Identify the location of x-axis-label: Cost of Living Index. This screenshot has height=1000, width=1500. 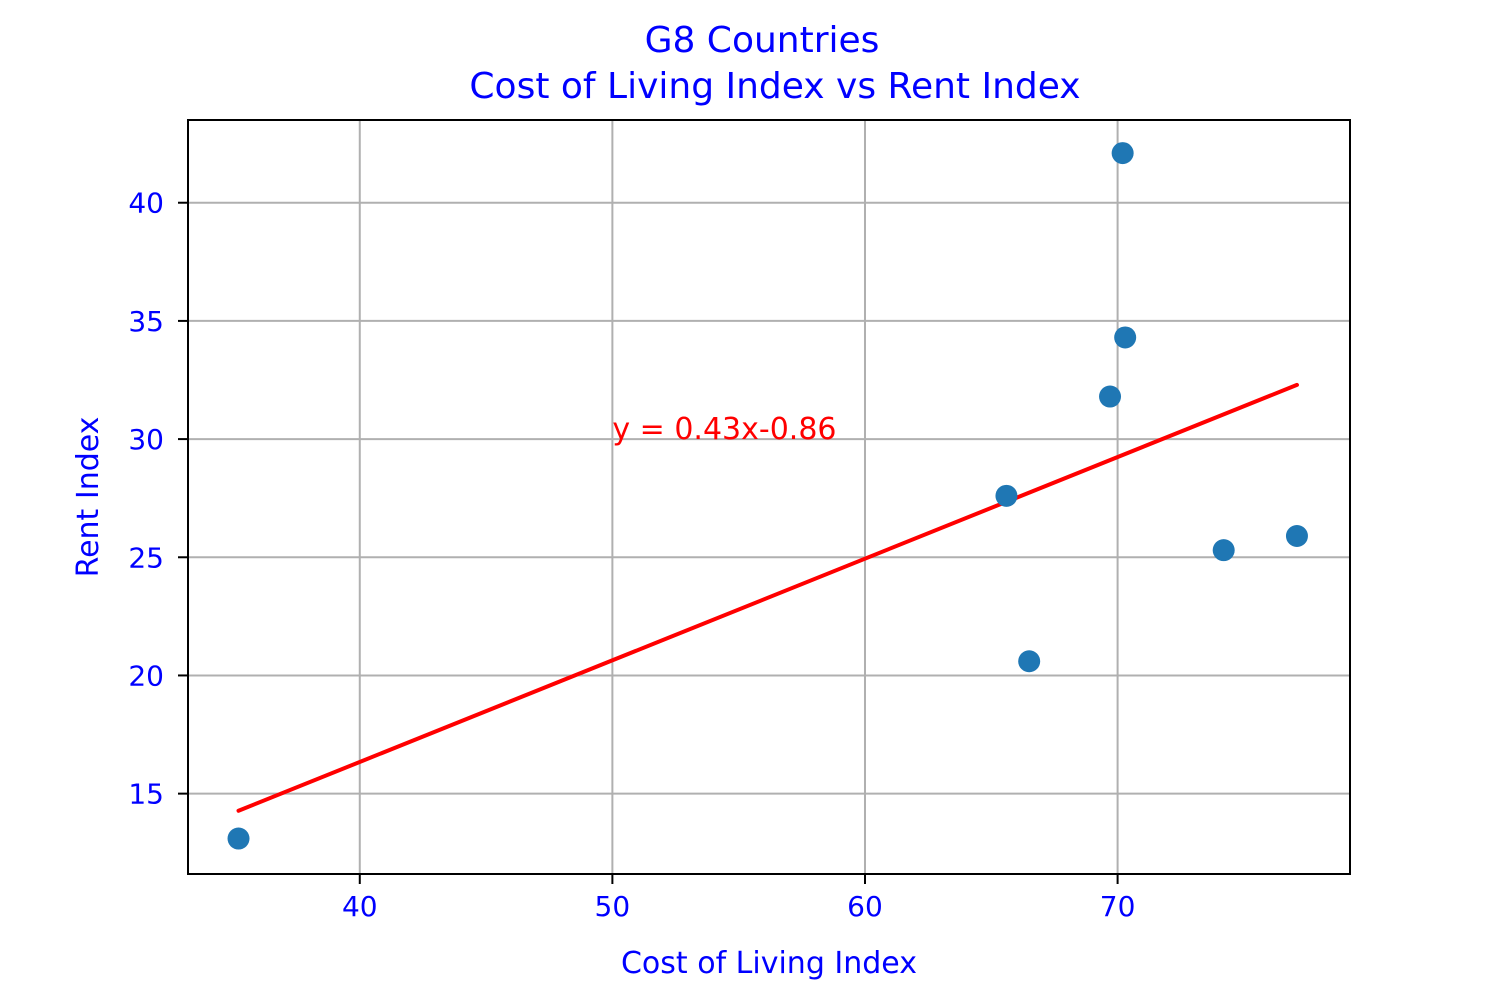
(769, 963).